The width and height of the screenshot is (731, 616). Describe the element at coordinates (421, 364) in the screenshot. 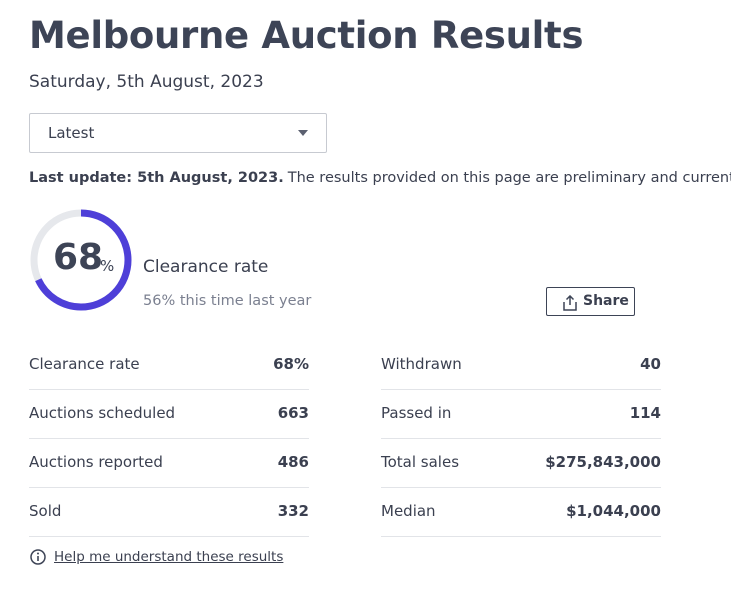

I see `stat-label: Withdrawn` at that location.